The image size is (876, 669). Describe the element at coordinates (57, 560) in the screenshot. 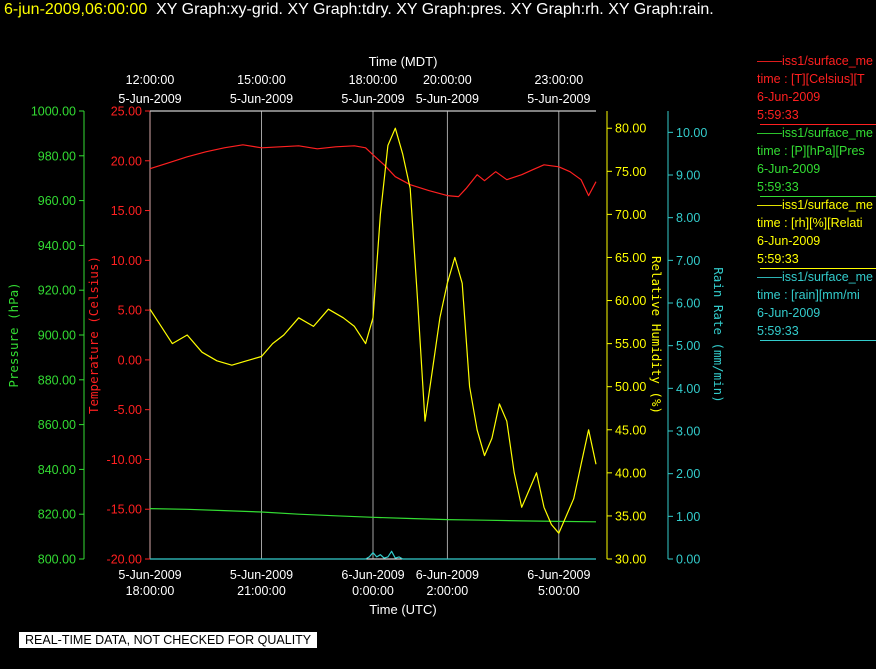

I see `pressure-tick-label: 800.00` at that location.